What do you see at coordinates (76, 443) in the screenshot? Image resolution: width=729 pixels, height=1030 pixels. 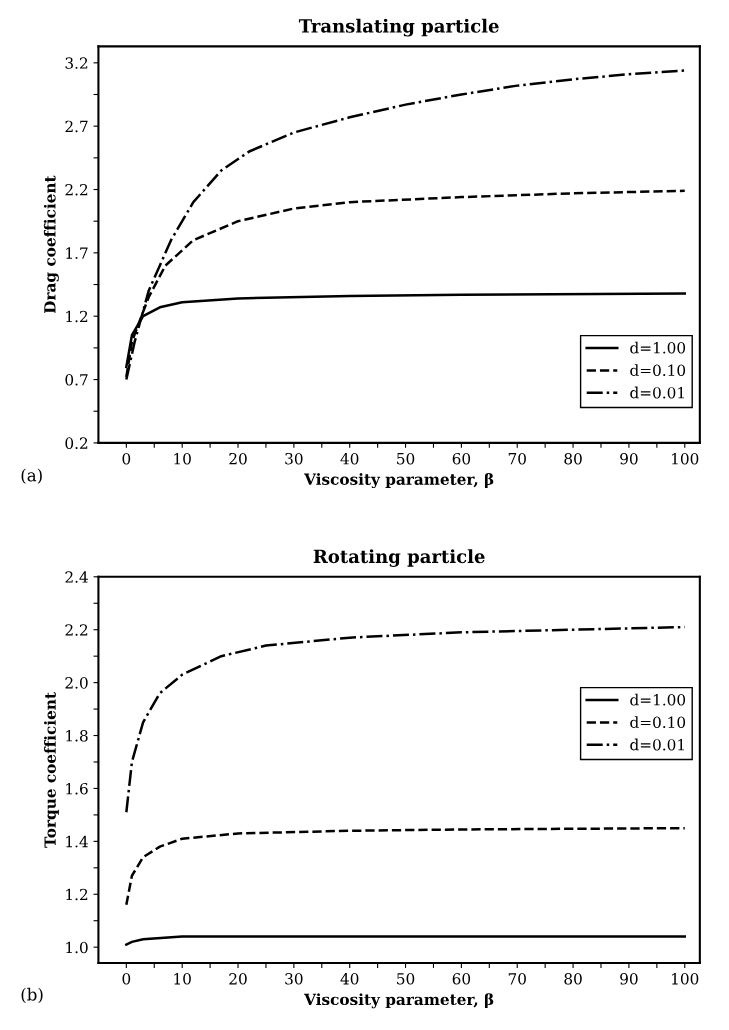 I see `y-tick-label: 0.2` at bounding box center [76, 443].